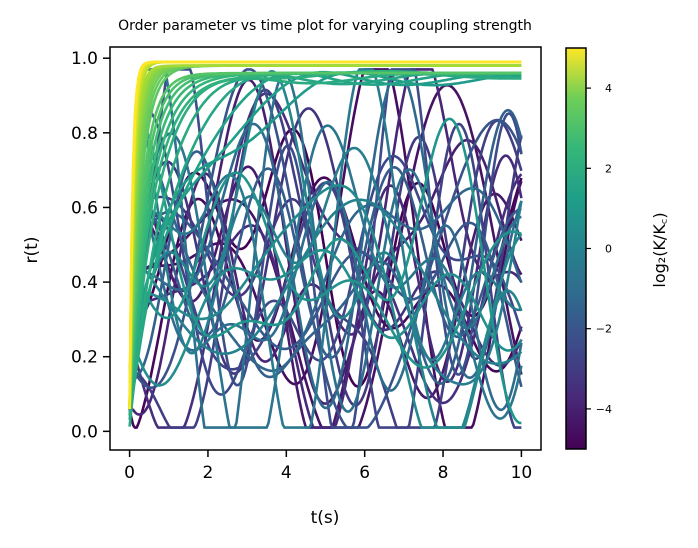 This screenshot has height=548, width=698. What do you see at coordinates (604, 409) in the screenshot?
I see `colorbar-tick-label: −4` at bounding box center [604, 409].